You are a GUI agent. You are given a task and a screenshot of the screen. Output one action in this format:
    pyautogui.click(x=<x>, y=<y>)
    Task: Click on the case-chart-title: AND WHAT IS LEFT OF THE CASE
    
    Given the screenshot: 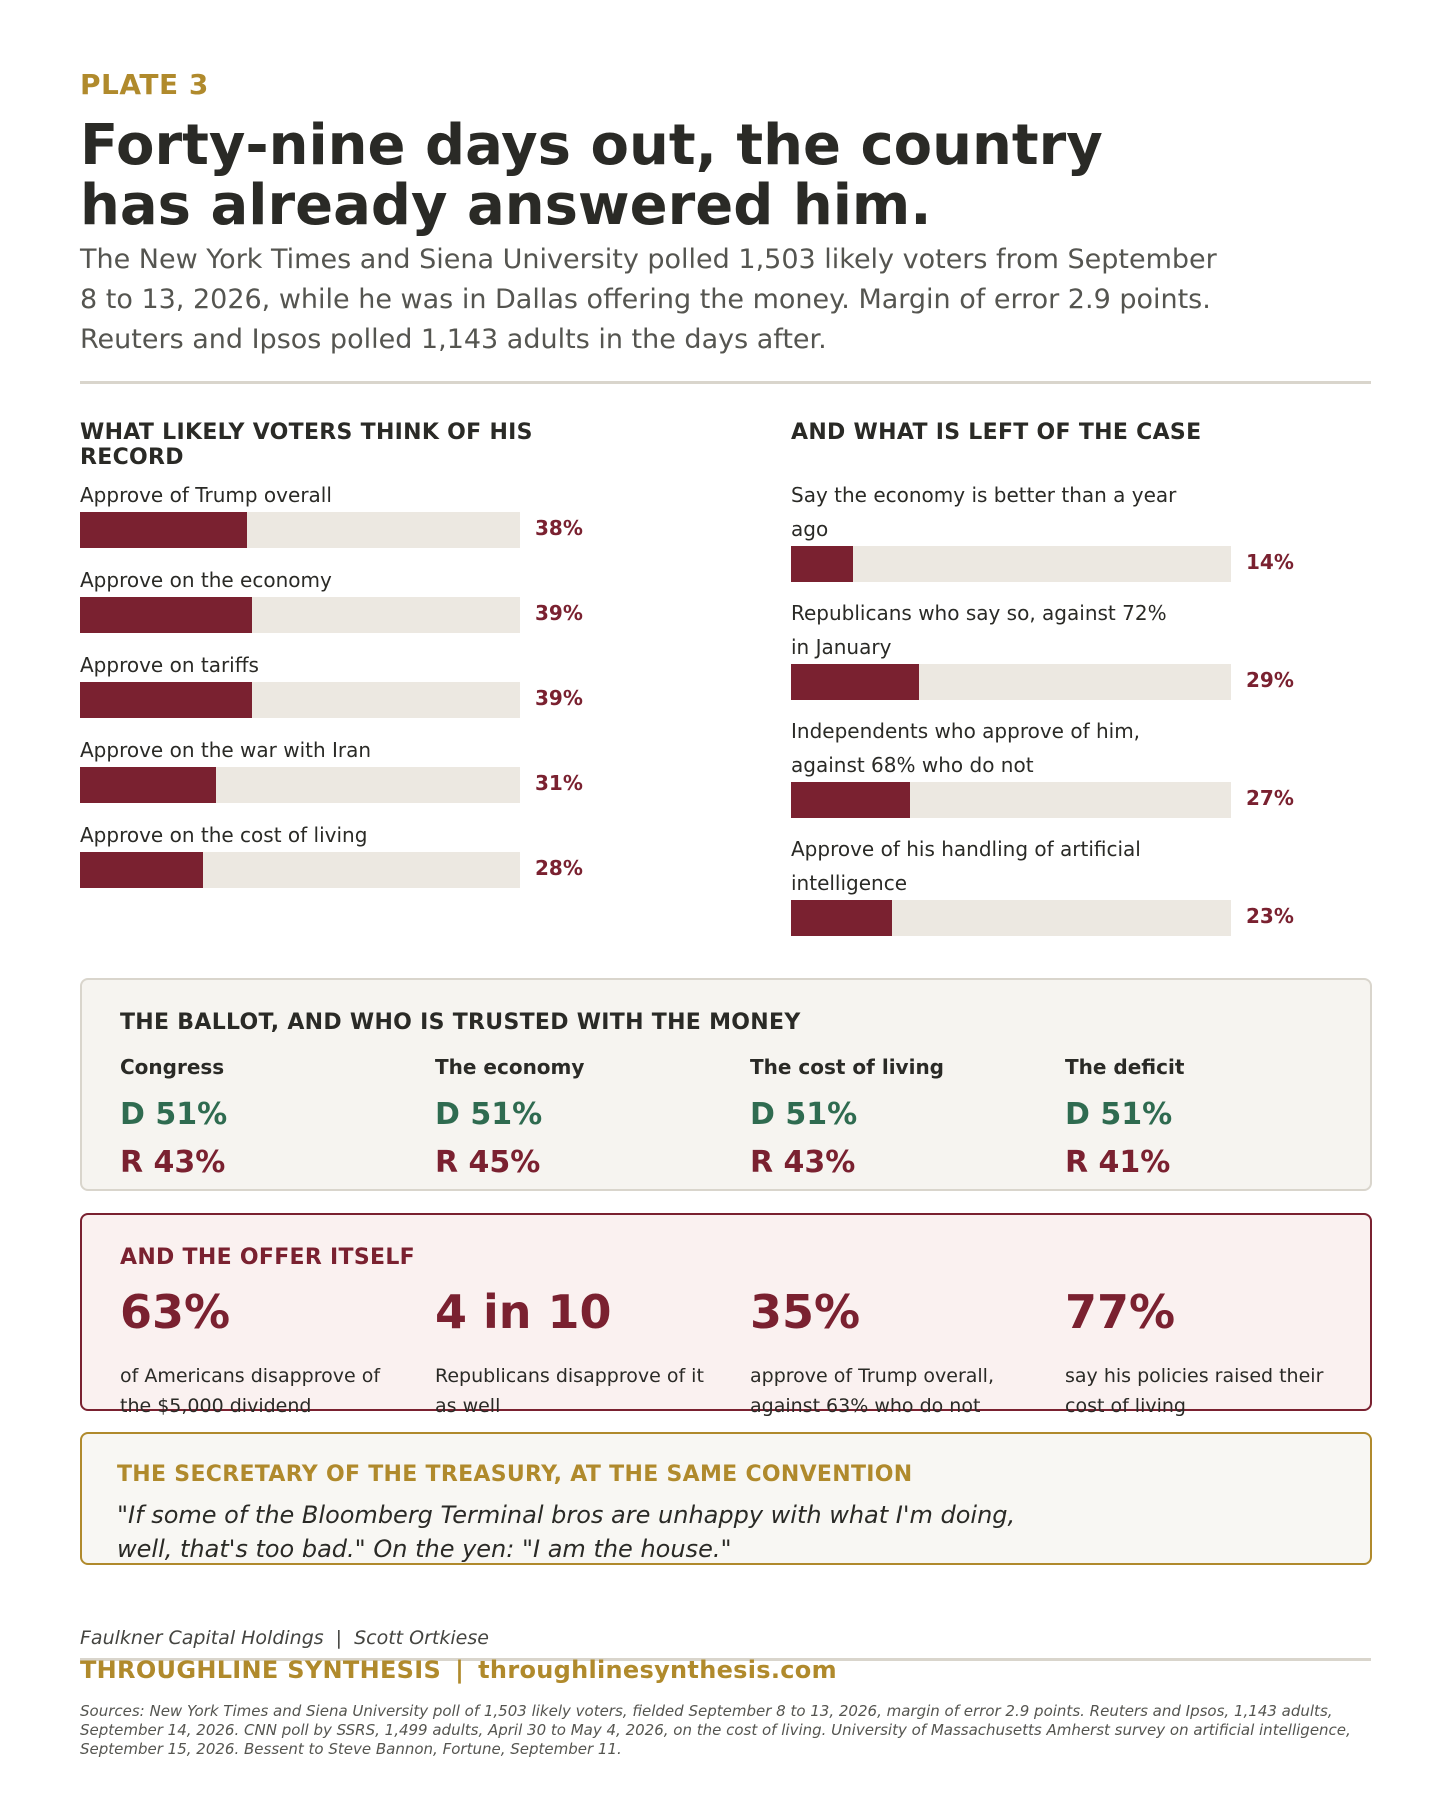 What is the action you would take?
    pyautogui.click(x=996, y=432)
    